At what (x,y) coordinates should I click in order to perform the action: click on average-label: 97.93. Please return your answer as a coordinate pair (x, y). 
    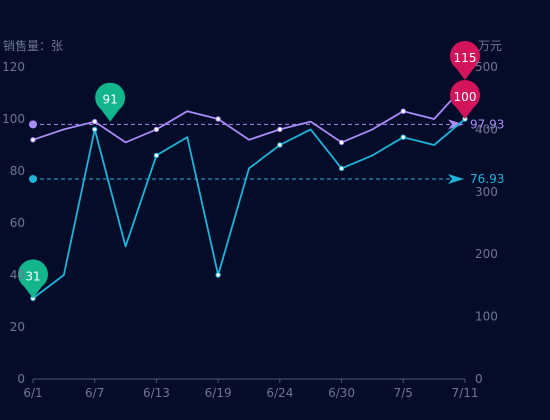
    Looking at the image, I should click on (487, 124).